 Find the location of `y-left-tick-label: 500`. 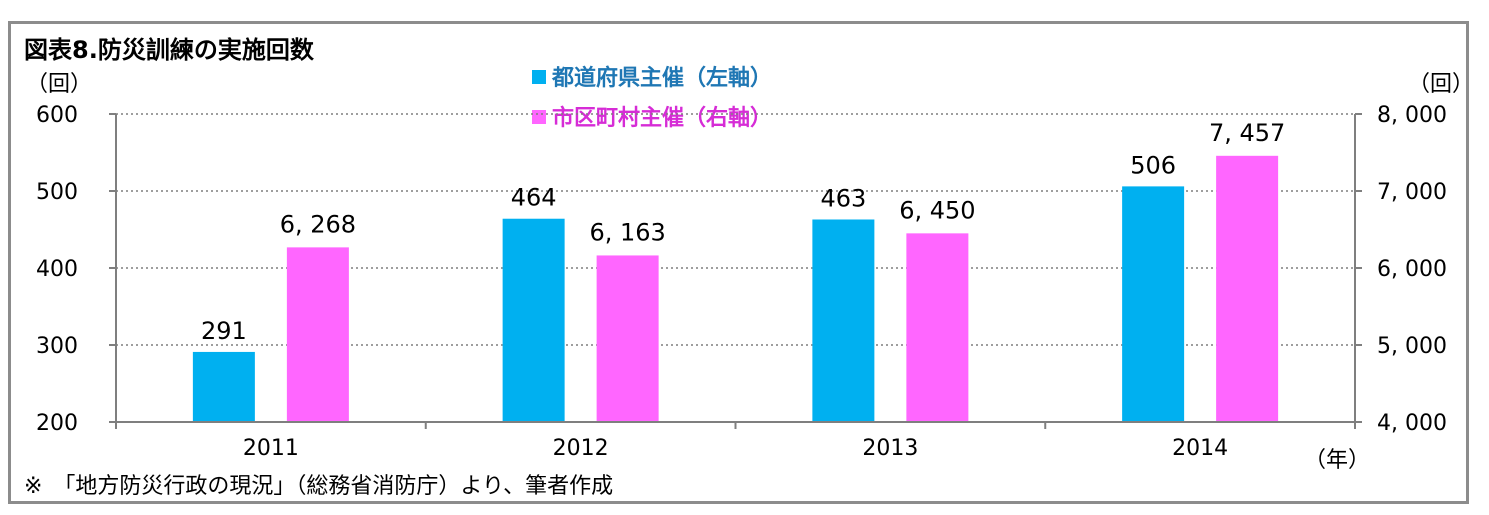

y-left-tick-label: 500 is located at coordinates (57, 192).